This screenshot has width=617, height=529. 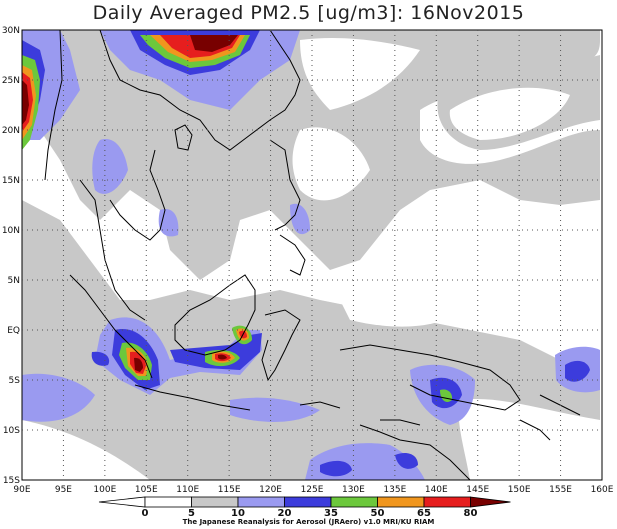 What do you see at coordinates (11, 431) in the screenshot?
I see `lat-tick-label: 10S` at bounding box center [11, 431].